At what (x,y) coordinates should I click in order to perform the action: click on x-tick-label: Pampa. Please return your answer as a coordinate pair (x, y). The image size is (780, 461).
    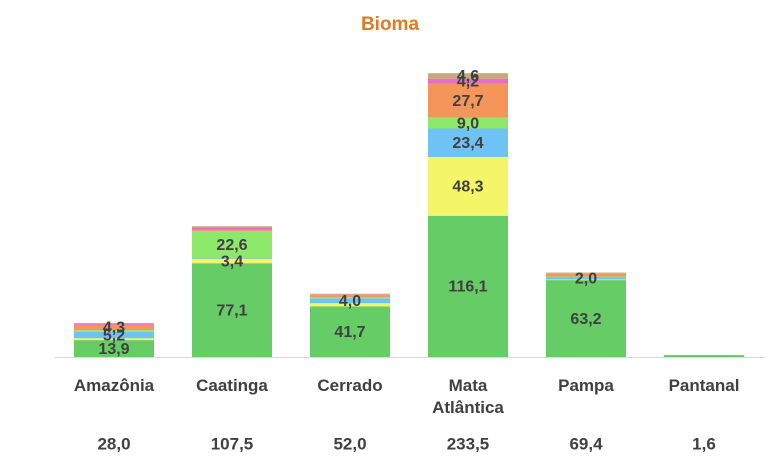
    Looking at the image, I should click on (586, 385).